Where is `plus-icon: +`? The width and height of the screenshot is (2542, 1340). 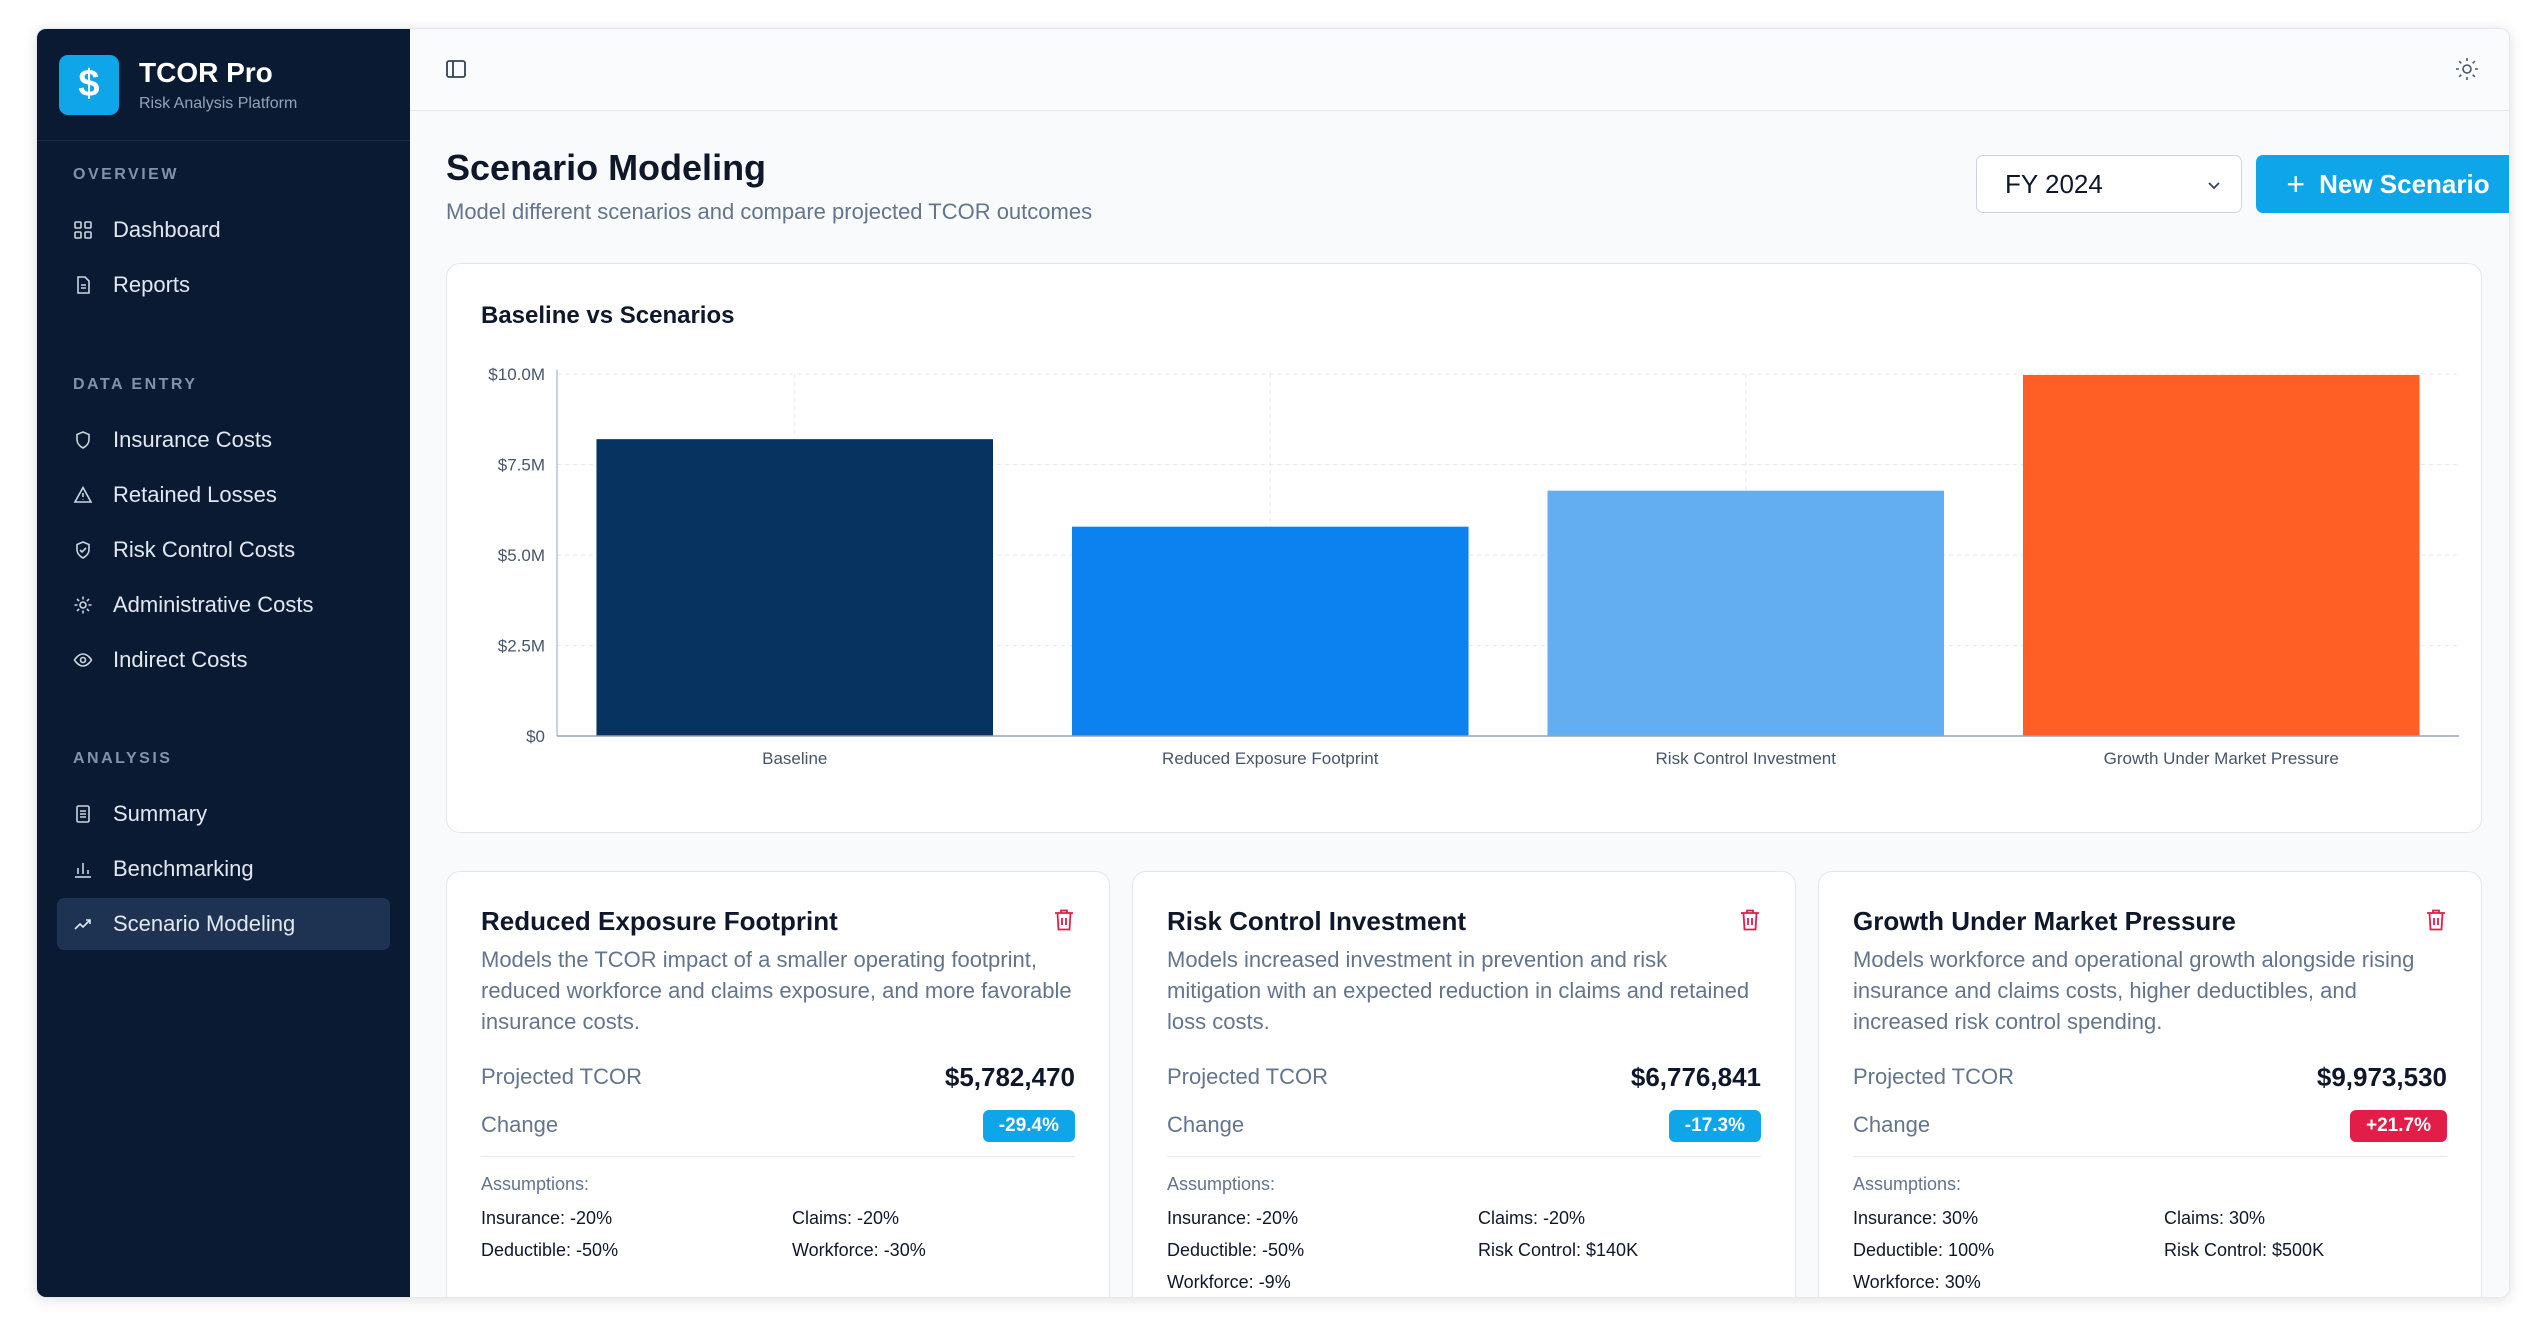
plus-icon: + is located at coordinates (2296, 183).